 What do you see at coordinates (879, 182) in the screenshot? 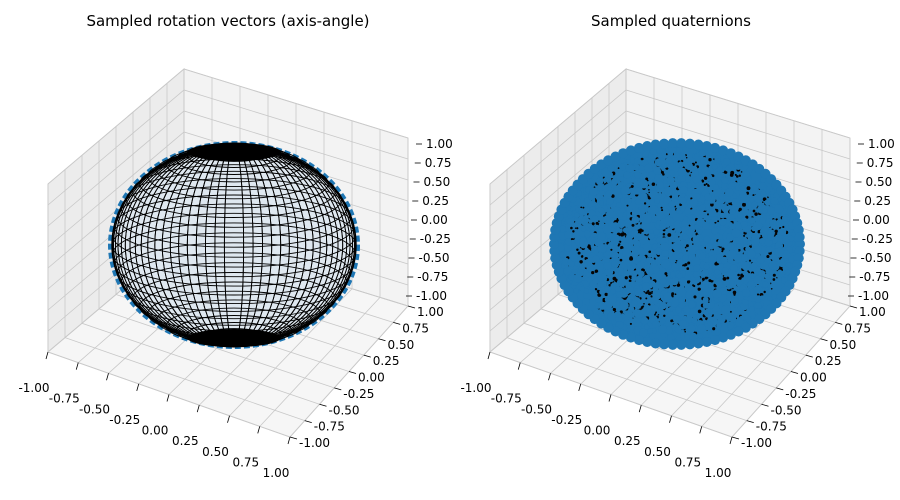
I see `z-tick-label: 0.50` at bounding box center [879, 182].